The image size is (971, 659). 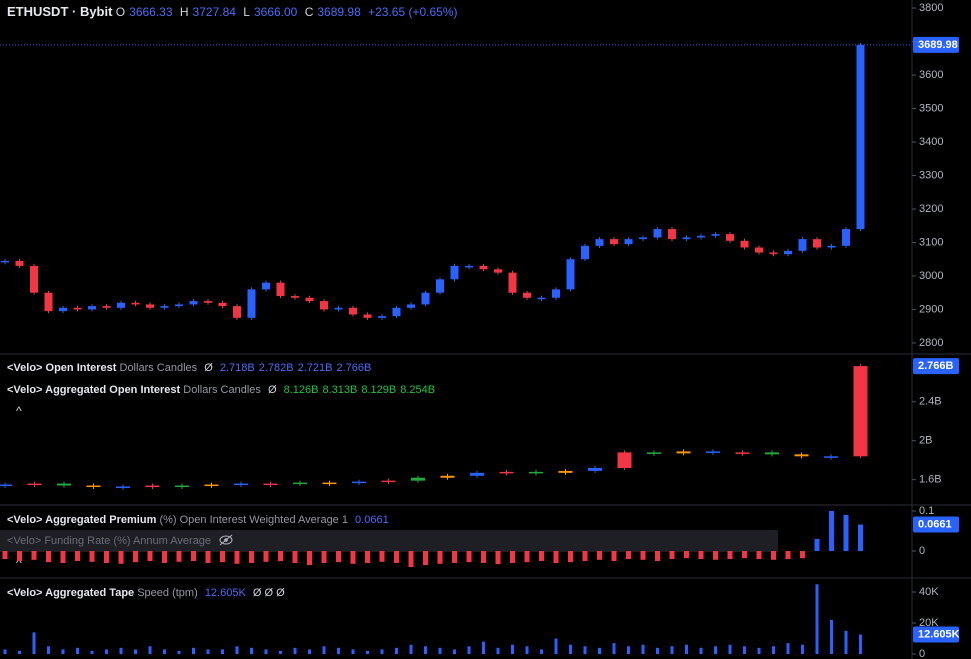 What do you see at coordinates (413, 12) in the screenshot?
I see `change: +23.65 (+0.65%)` at bounding box center [413, 12].